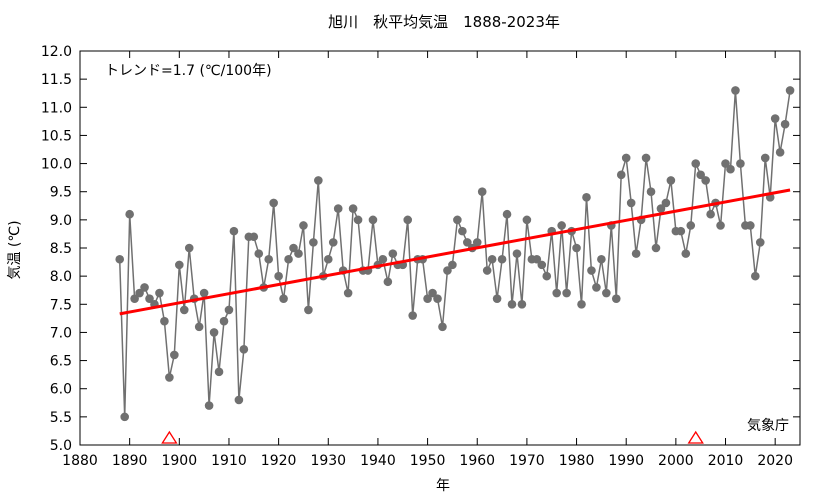  What do you see at coordinates (378, 461) in the screenshot?
I see `x-tick-label: 1940` at bounding box center [378, 461].